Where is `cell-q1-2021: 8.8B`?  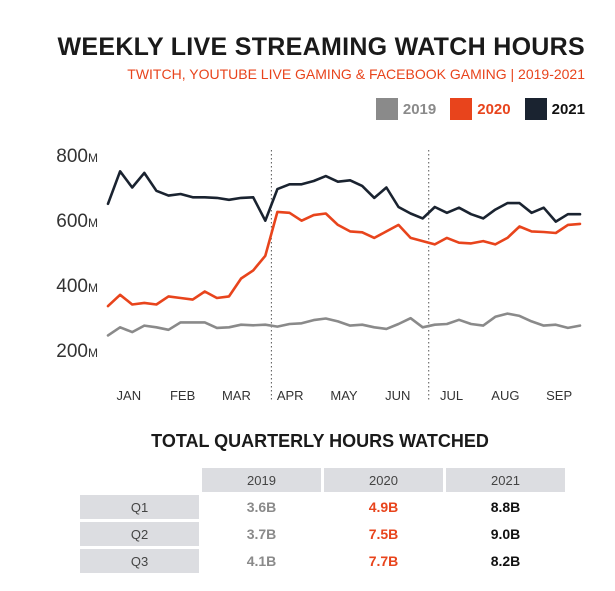 cell-q1-2021: 8.8B is located at coordinates (505, 507).